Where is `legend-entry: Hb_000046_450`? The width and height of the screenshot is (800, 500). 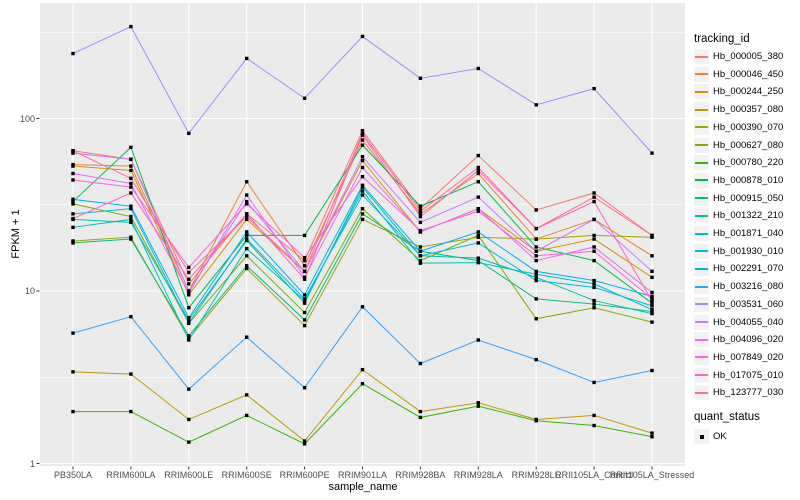
legend-entry: Hb_000046_450 is located at coordinates (739, 74).